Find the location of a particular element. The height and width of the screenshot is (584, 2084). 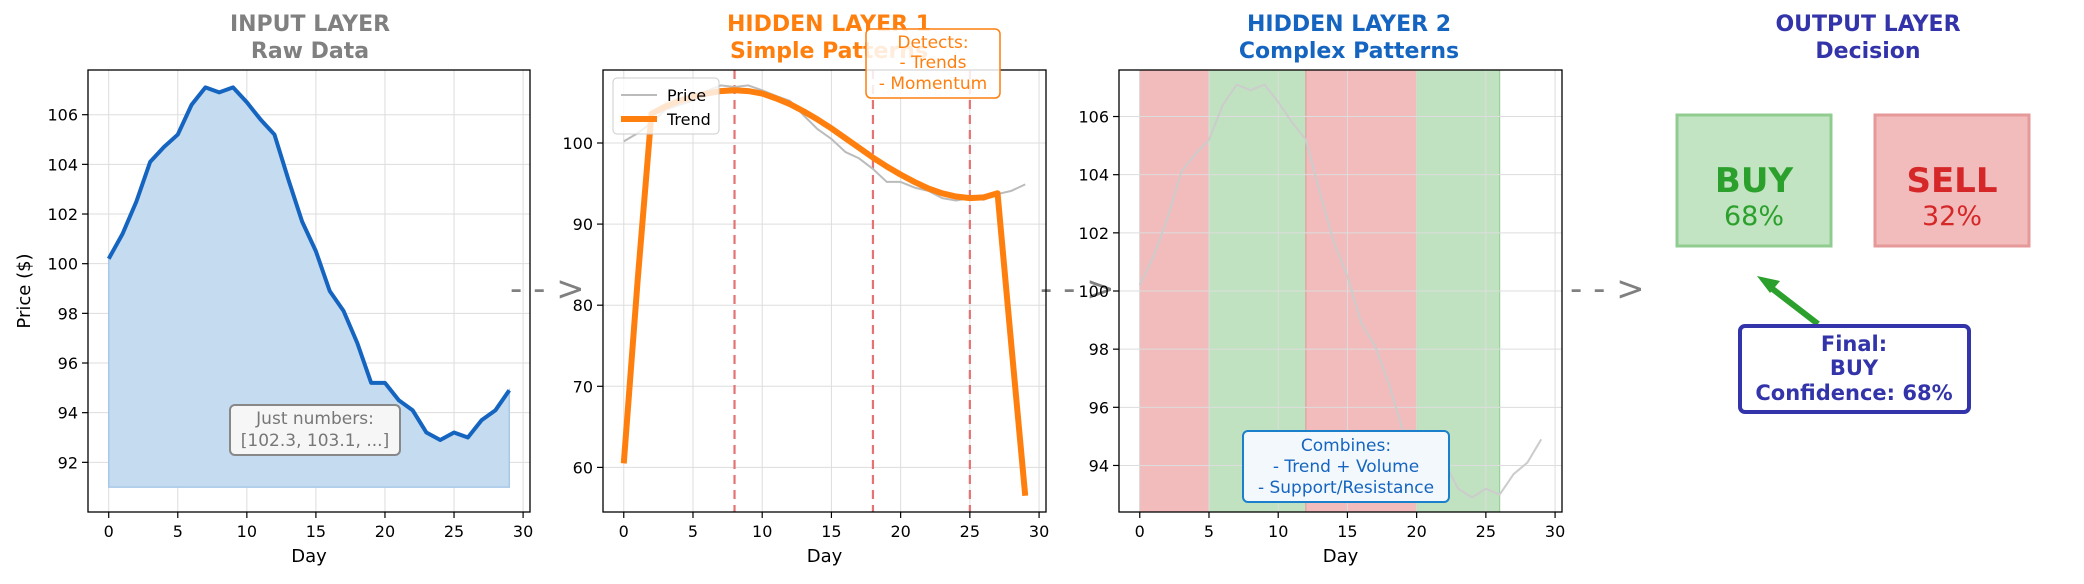

decision-arrow-head is located at coordinates (1768, 284).